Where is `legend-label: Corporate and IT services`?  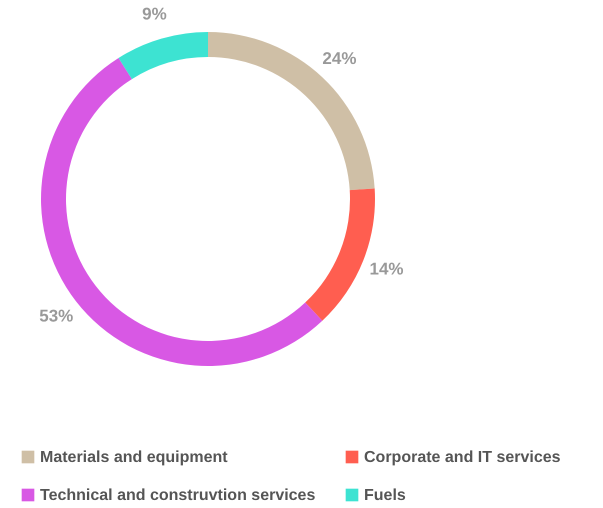 legend-label: Corporate and IT services is located at coordinates (462, 457).